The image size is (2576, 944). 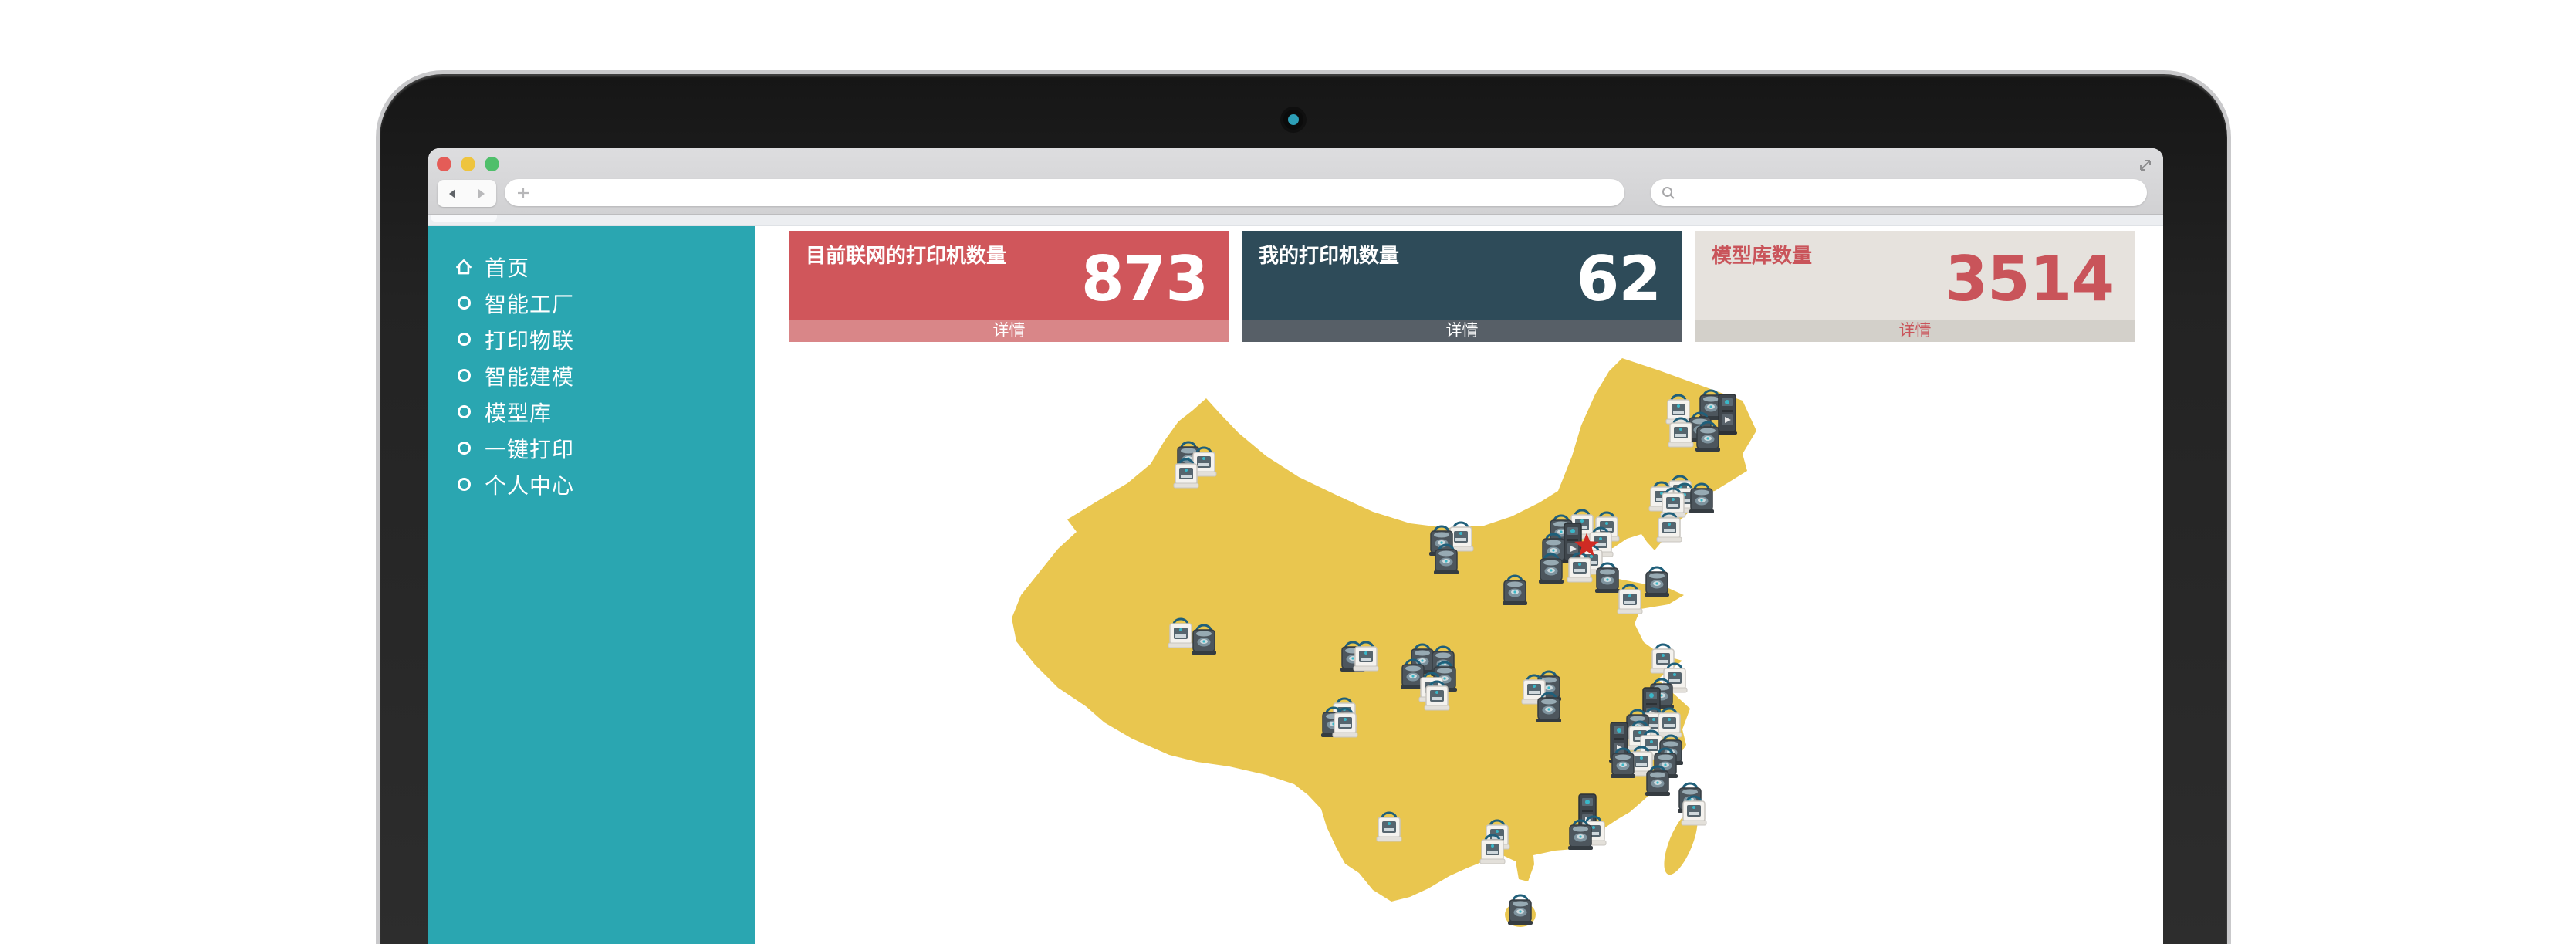 I want to click on sidebar-item-2: 智能工厂, so click(x=604, y=303).